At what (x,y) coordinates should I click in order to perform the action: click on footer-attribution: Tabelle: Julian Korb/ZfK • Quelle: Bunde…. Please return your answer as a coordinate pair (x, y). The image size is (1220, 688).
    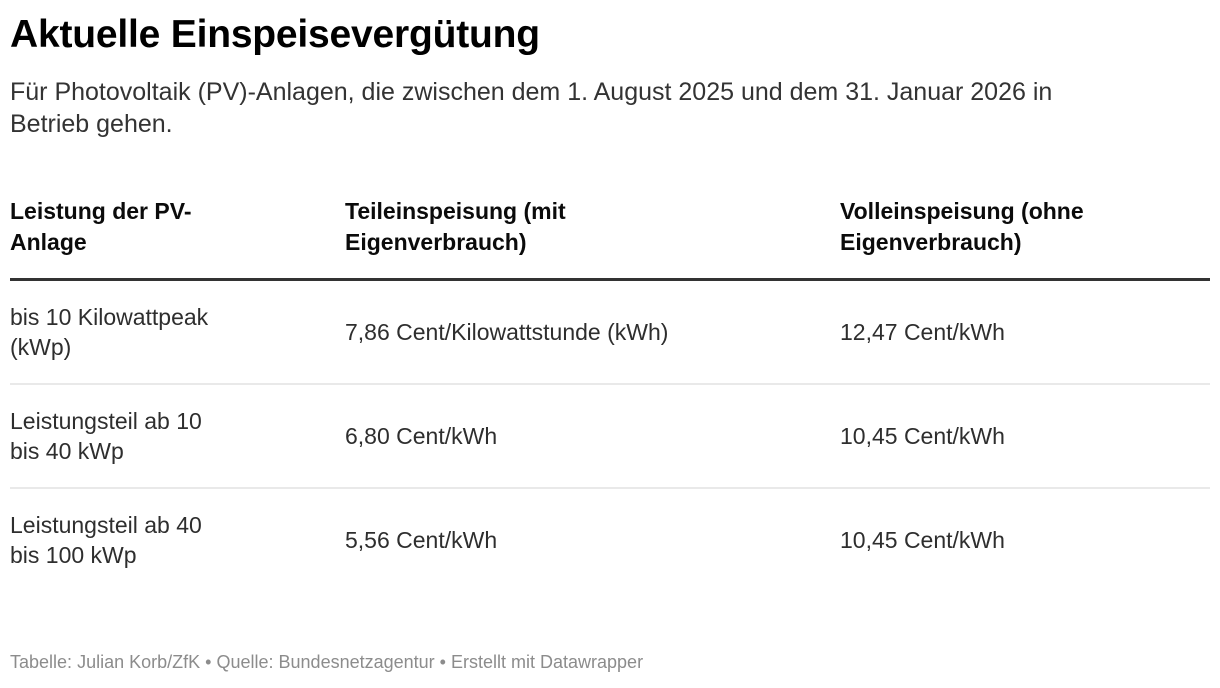
    Looking at the image, I should click on (326, 662).